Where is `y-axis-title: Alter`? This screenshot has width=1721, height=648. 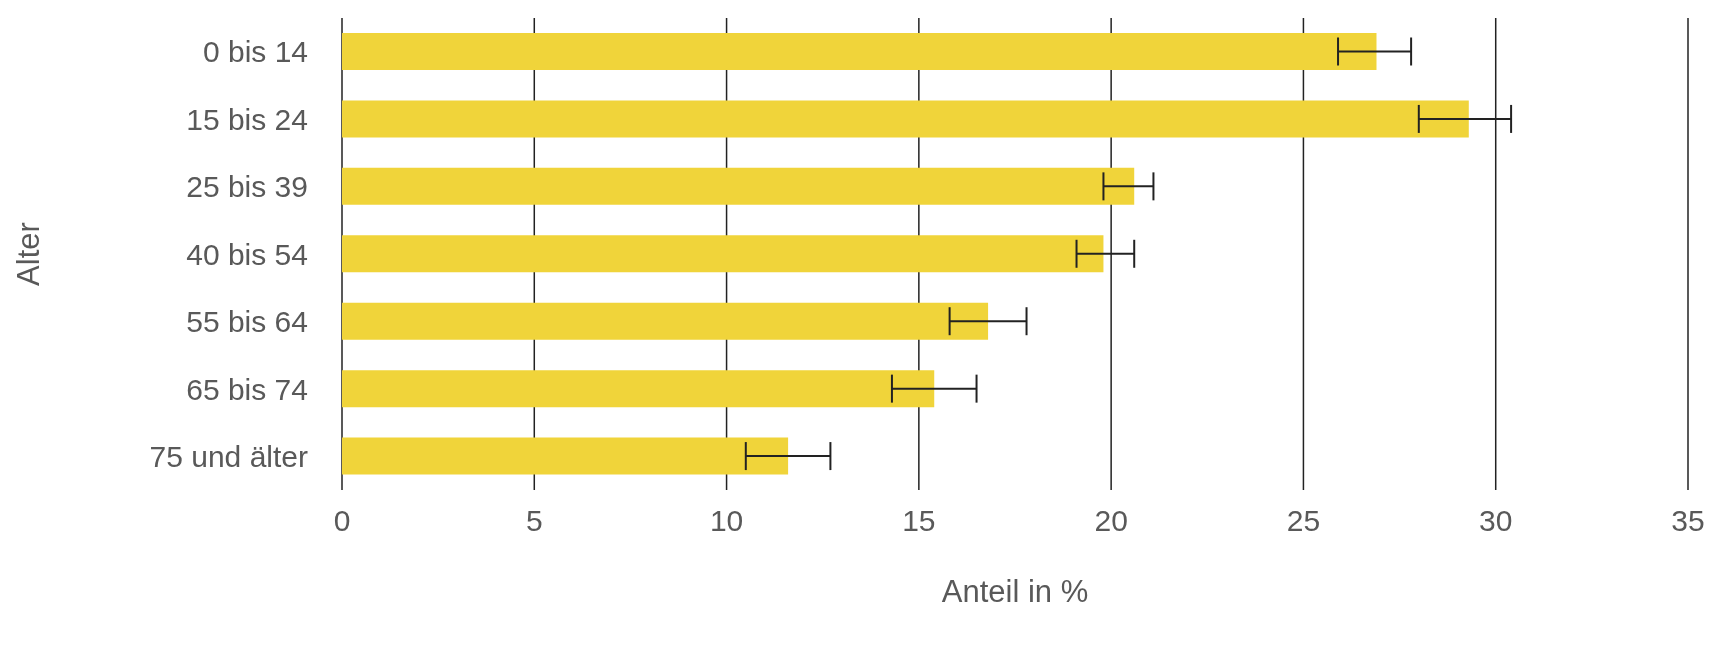
y-axis-title: Alter is located at coordinates (29, 254).